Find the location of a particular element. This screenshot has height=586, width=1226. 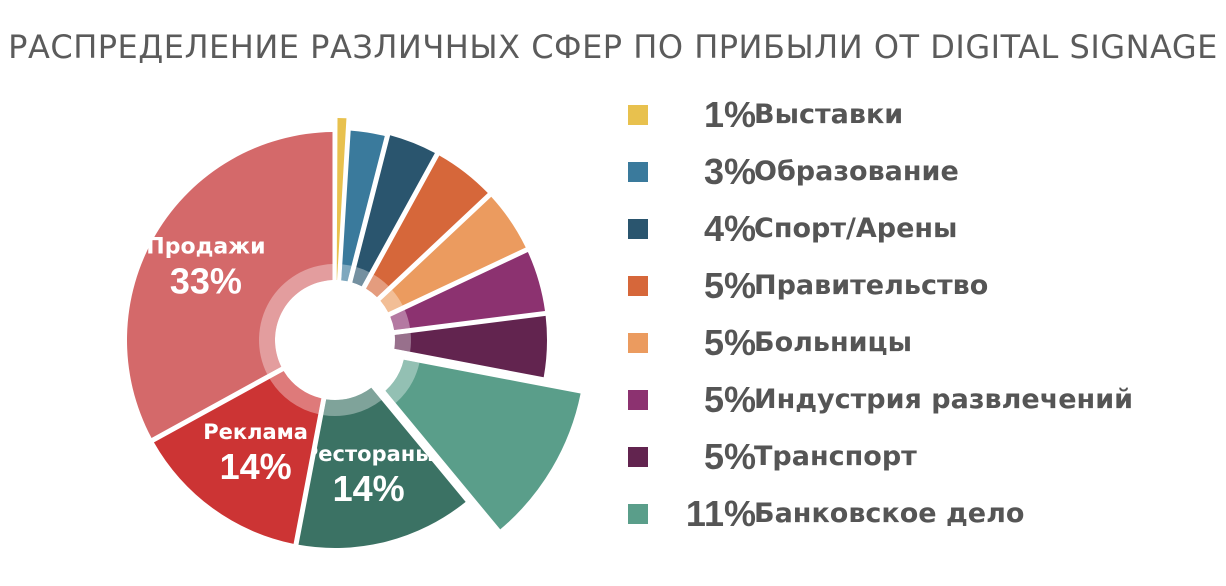

legend-item-банковское-дело: 11% Банковское дело is located at coordinates (923, 514).